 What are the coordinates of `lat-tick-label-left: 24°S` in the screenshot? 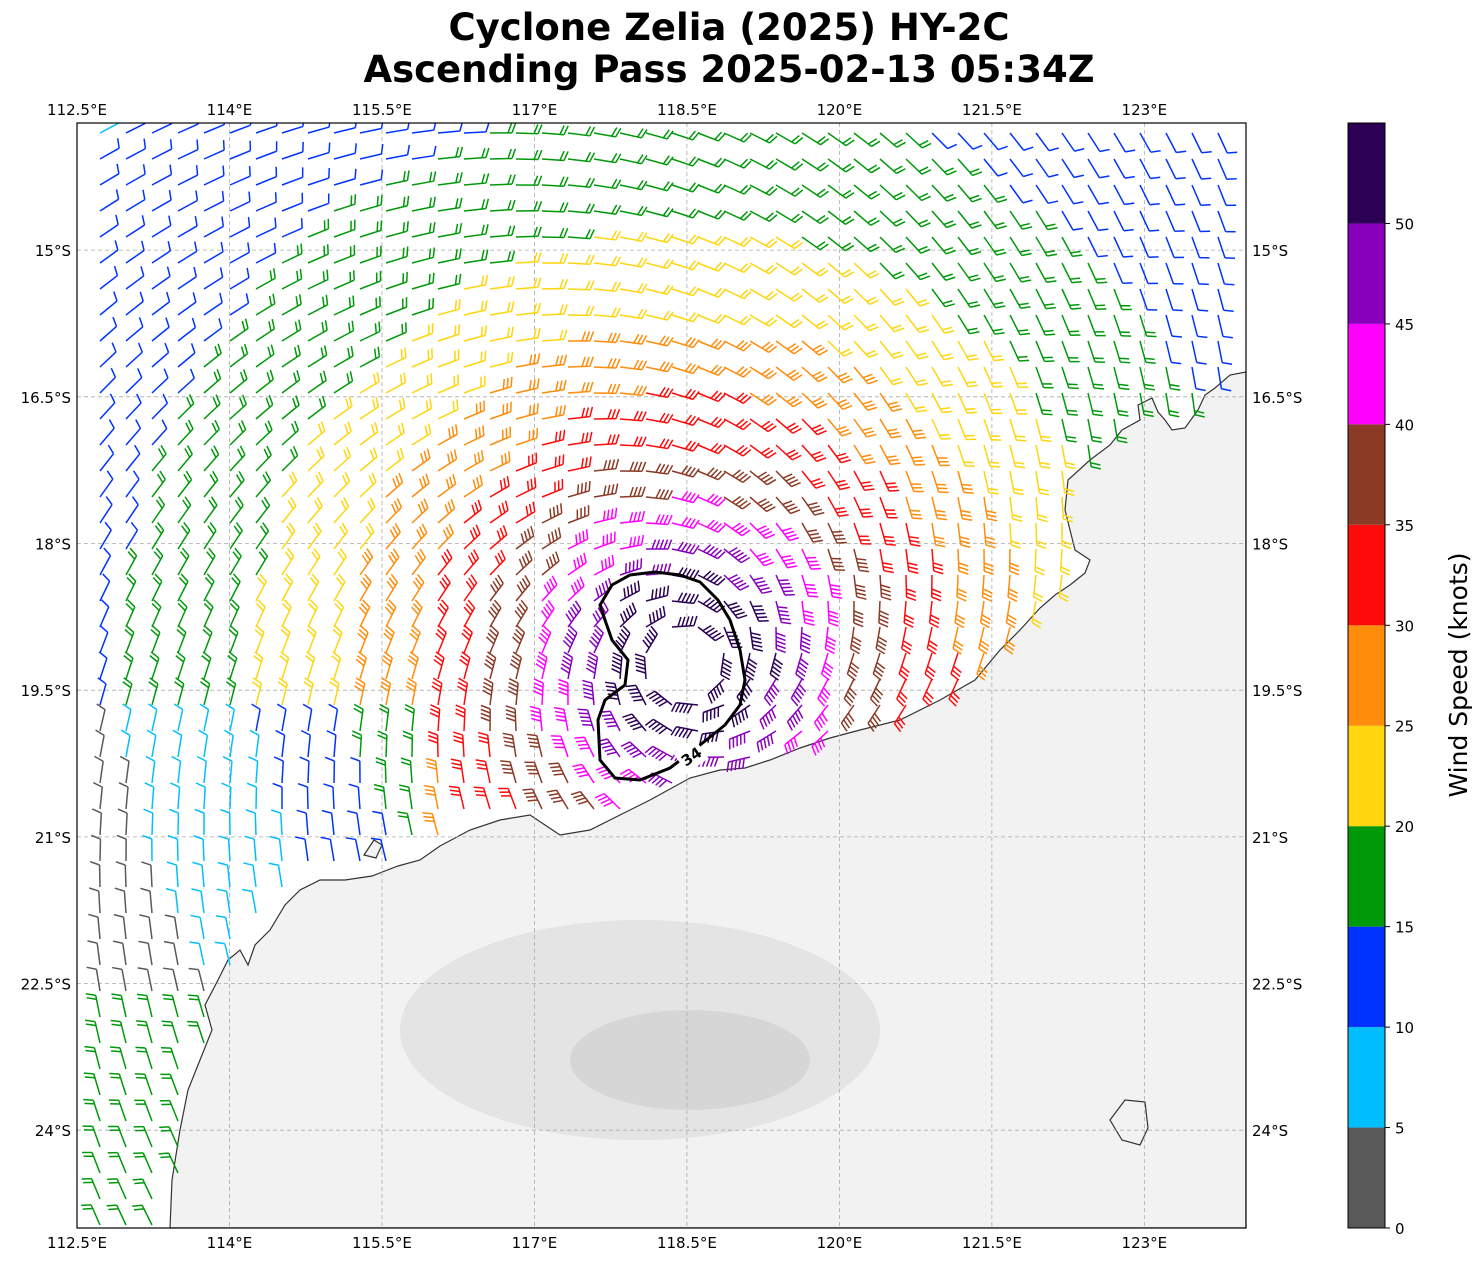 It's located at (53, 1131).